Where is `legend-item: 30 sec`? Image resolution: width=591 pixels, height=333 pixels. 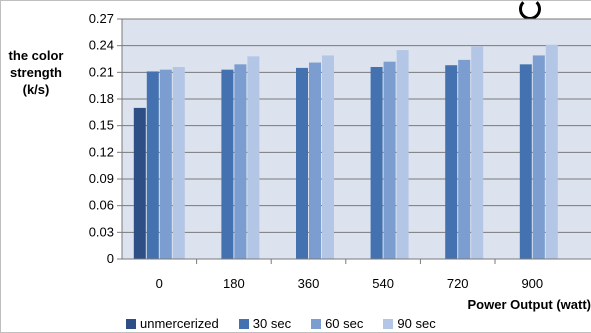 legend-item: 30 sec is located at coordinates (265, 323).